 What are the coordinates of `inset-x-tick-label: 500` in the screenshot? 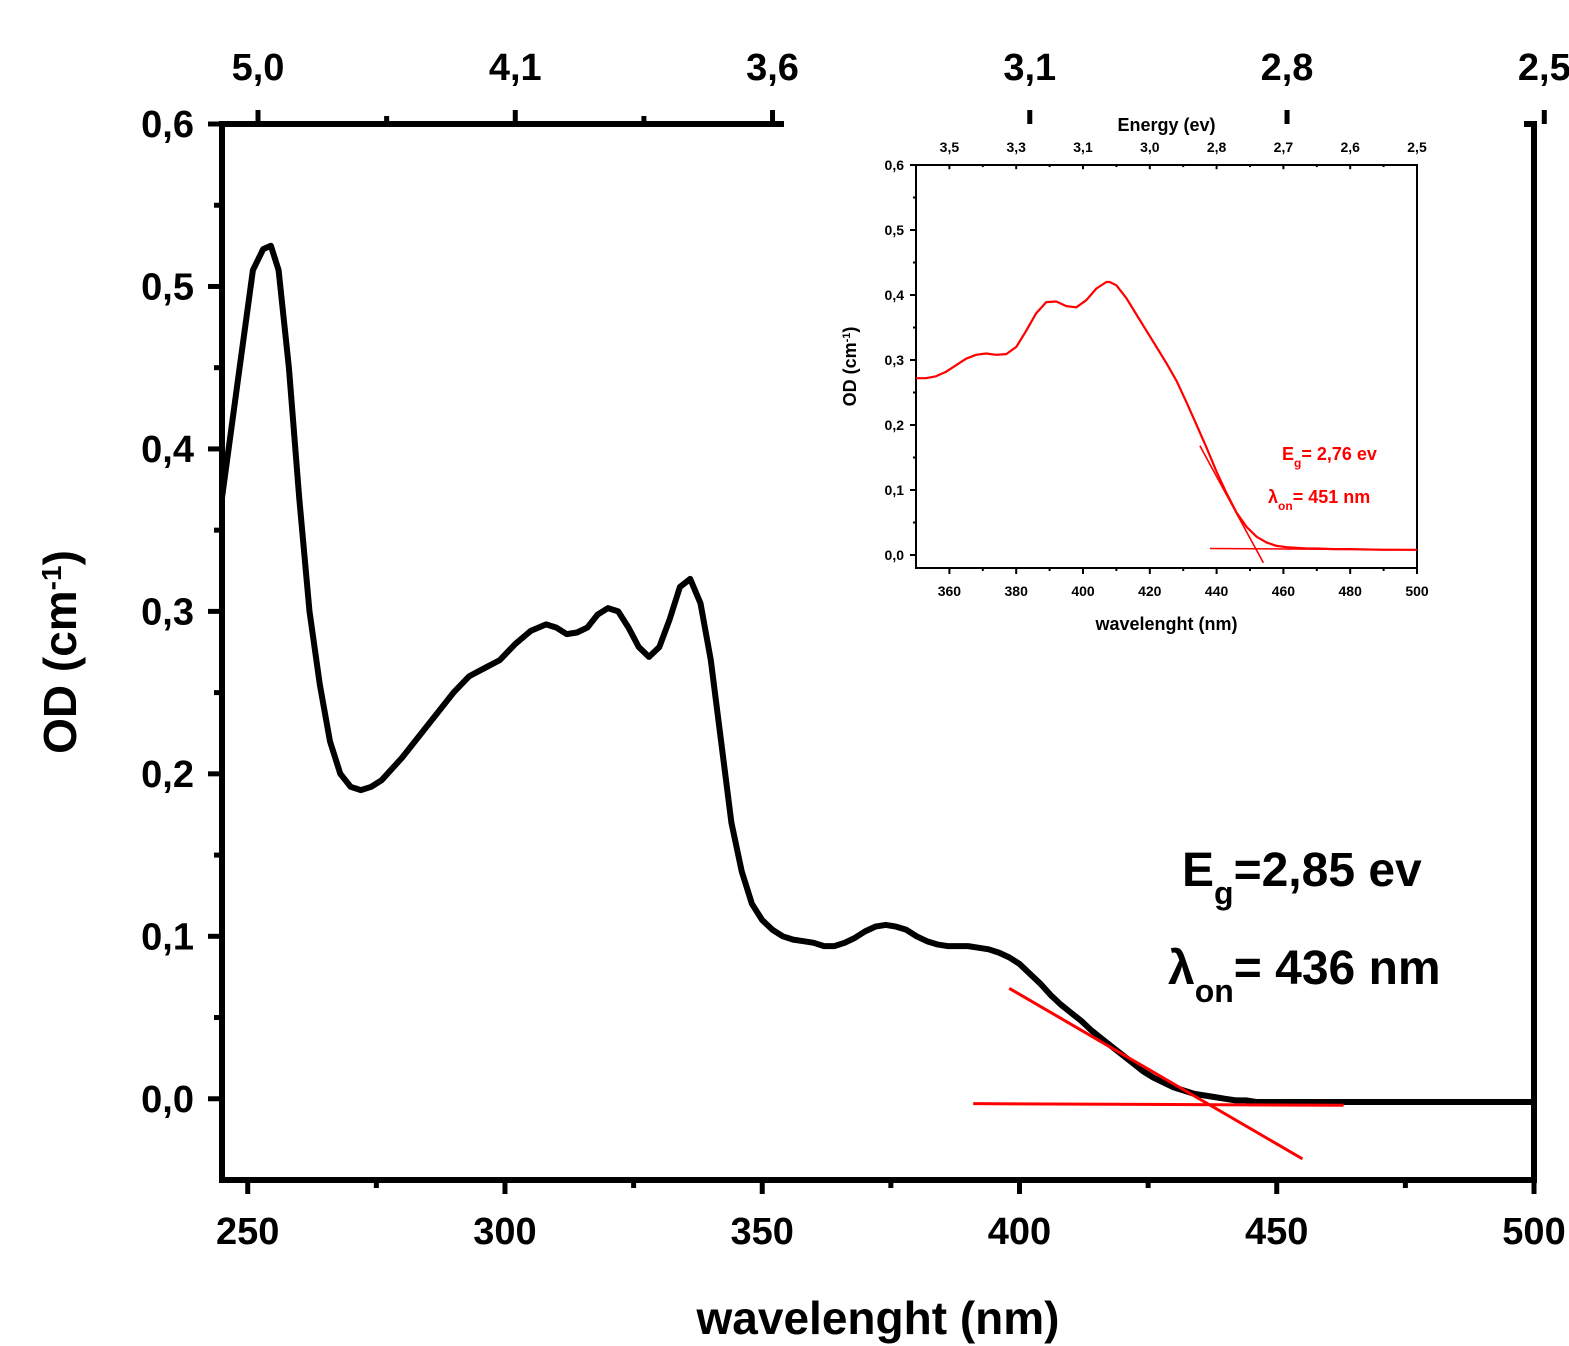 It's located at (1417, 591).